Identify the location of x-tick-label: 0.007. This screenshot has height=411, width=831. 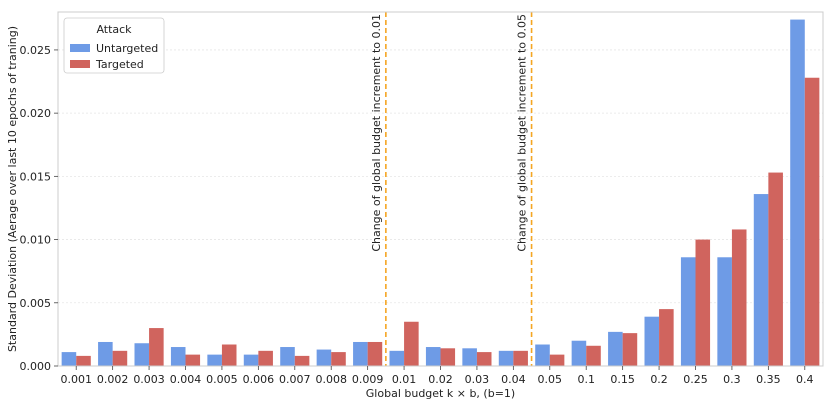
(295, 379).